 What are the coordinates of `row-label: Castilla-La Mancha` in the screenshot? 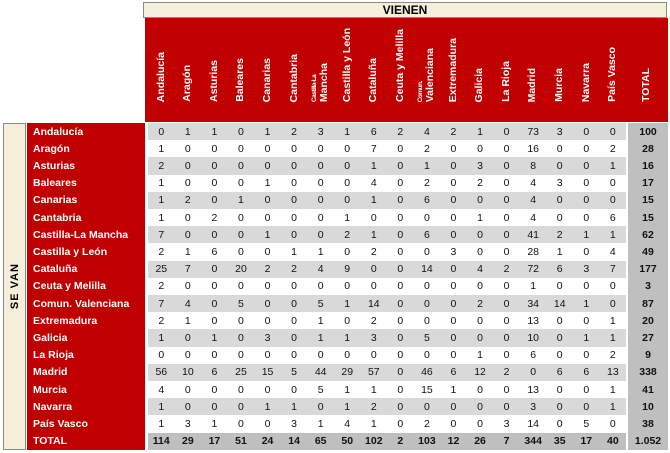 It's located at (81, 234).